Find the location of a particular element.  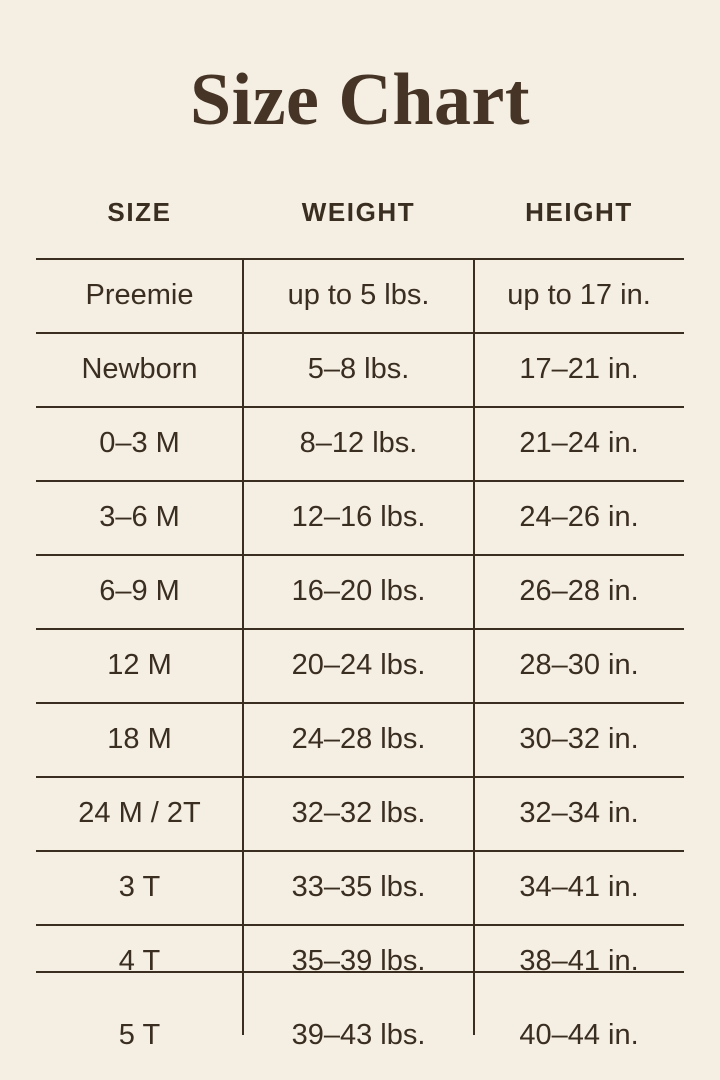

cell-size: 4 T is located at coordinates (139, 960).